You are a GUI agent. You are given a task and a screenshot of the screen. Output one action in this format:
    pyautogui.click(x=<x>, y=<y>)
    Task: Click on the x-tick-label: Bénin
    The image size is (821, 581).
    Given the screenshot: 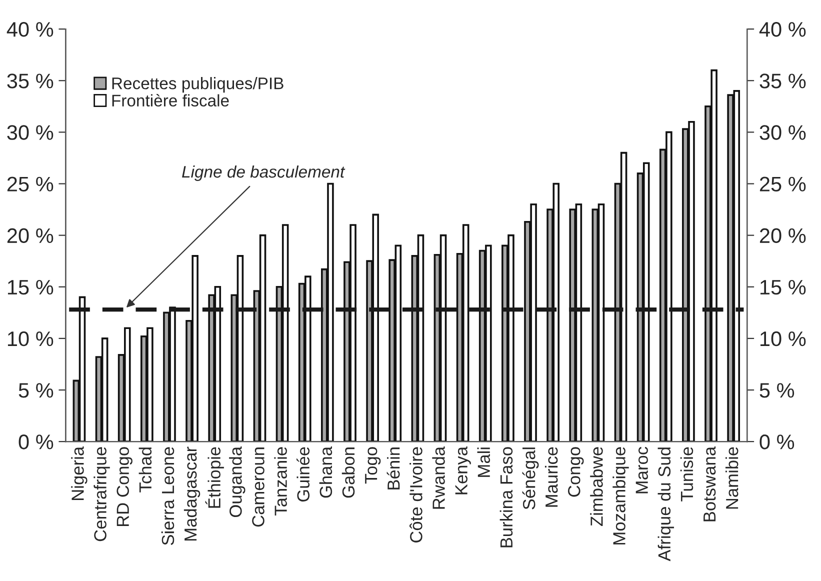 What is the action you would take?
    pyautogui.click(x=393, y=469)
    